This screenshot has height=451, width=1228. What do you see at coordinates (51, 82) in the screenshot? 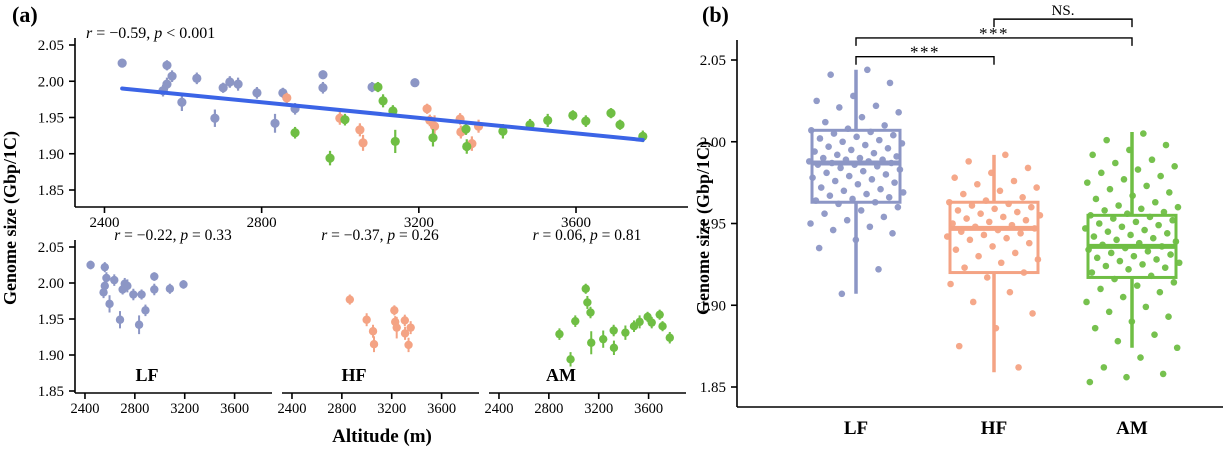
I see `y-tick-label: 2.00` at bounding box center [51, 82].